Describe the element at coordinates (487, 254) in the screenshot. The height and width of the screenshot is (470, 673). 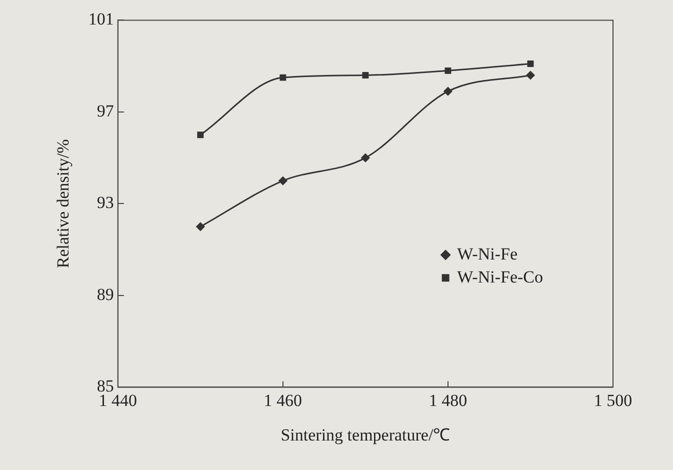
I see `legend-label: W-Ni-Fe` at that location.